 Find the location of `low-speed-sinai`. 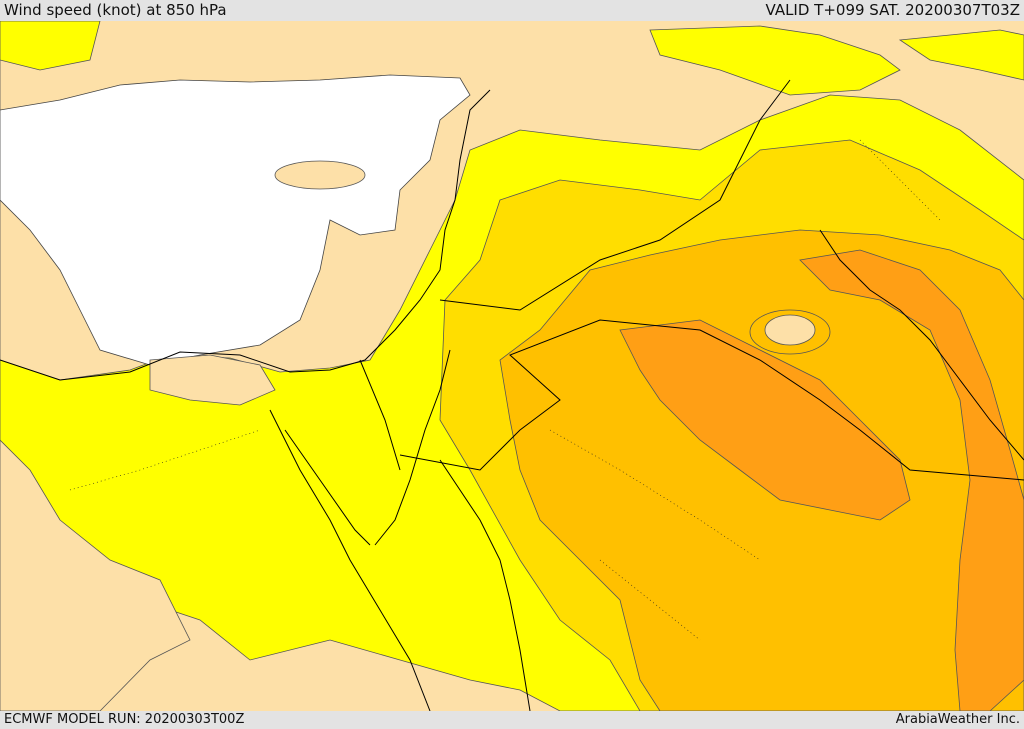

low-speed-sinai is located at coordinates (212, 380).